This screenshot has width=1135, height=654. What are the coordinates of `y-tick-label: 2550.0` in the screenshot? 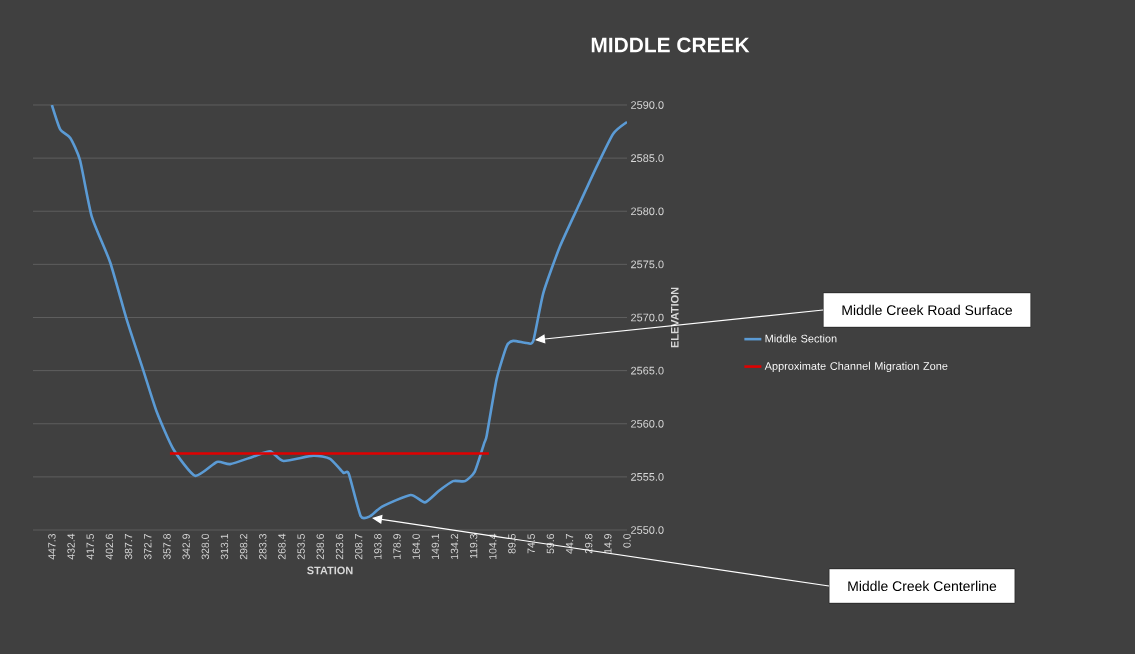 It's located at (647, 530).